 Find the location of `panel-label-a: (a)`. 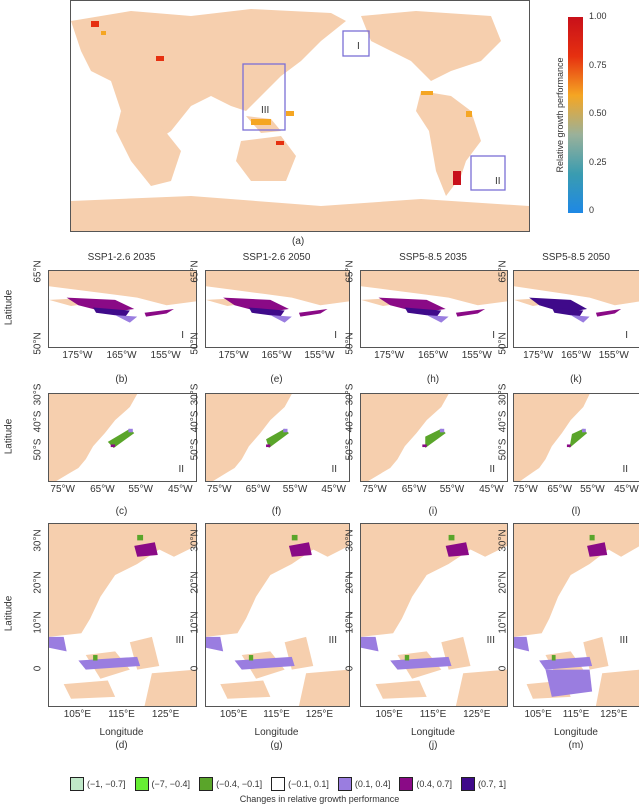

panel-label-a: (a) is located at coordinates (298, 241).